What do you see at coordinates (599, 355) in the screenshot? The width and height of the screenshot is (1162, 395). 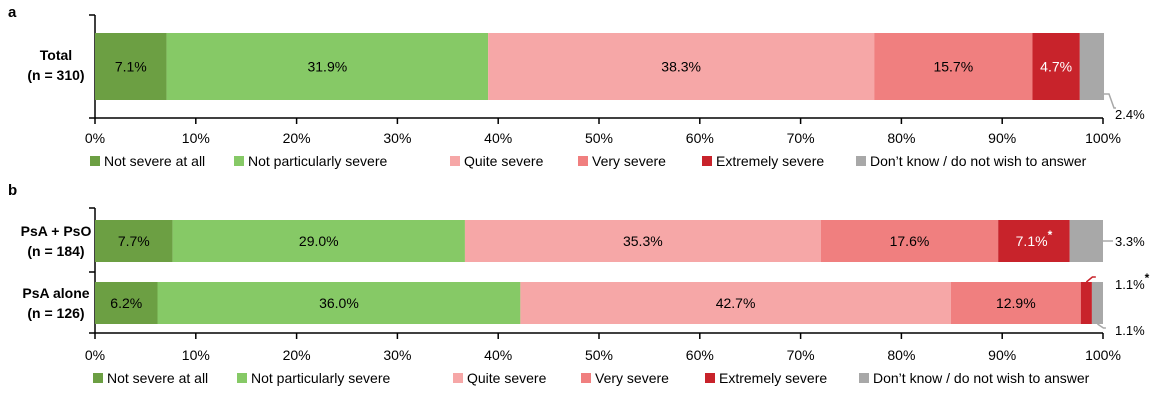 I see `x-tick-label-b-5: 50%` at bounding box center [599, 355].